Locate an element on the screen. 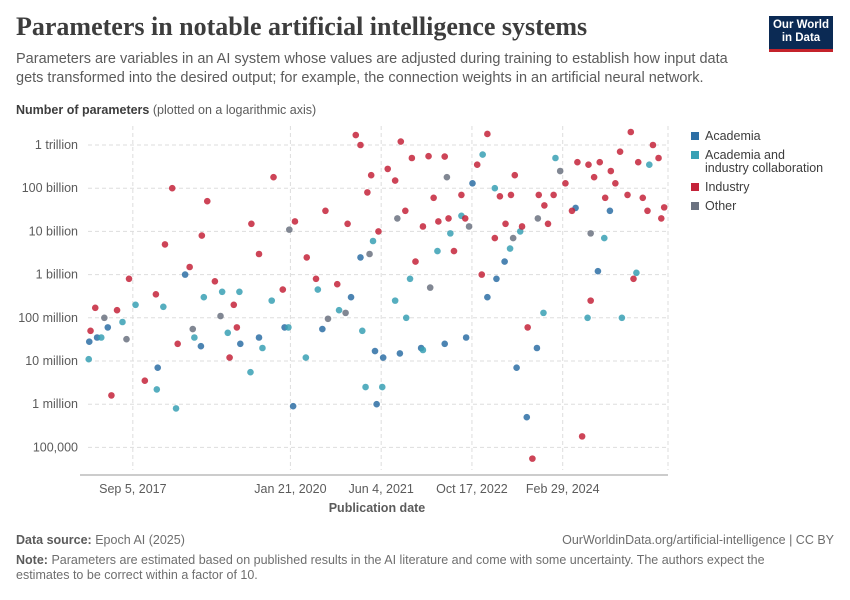 This screenshot has height=600, width=850. y-axis-title-bold: Number of parameters is located at coordinates (83, 110).